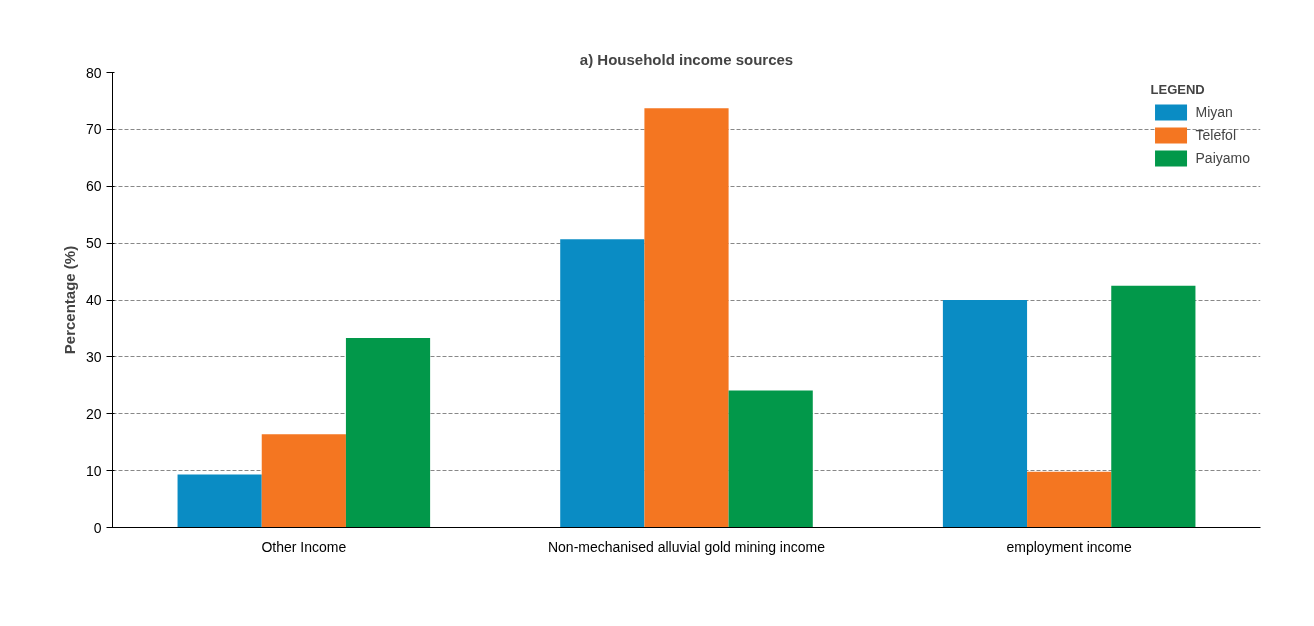 This screenshot has width=1314, height=626. I want to click on y-axis-title: Percentage (%), so click(69, 300).